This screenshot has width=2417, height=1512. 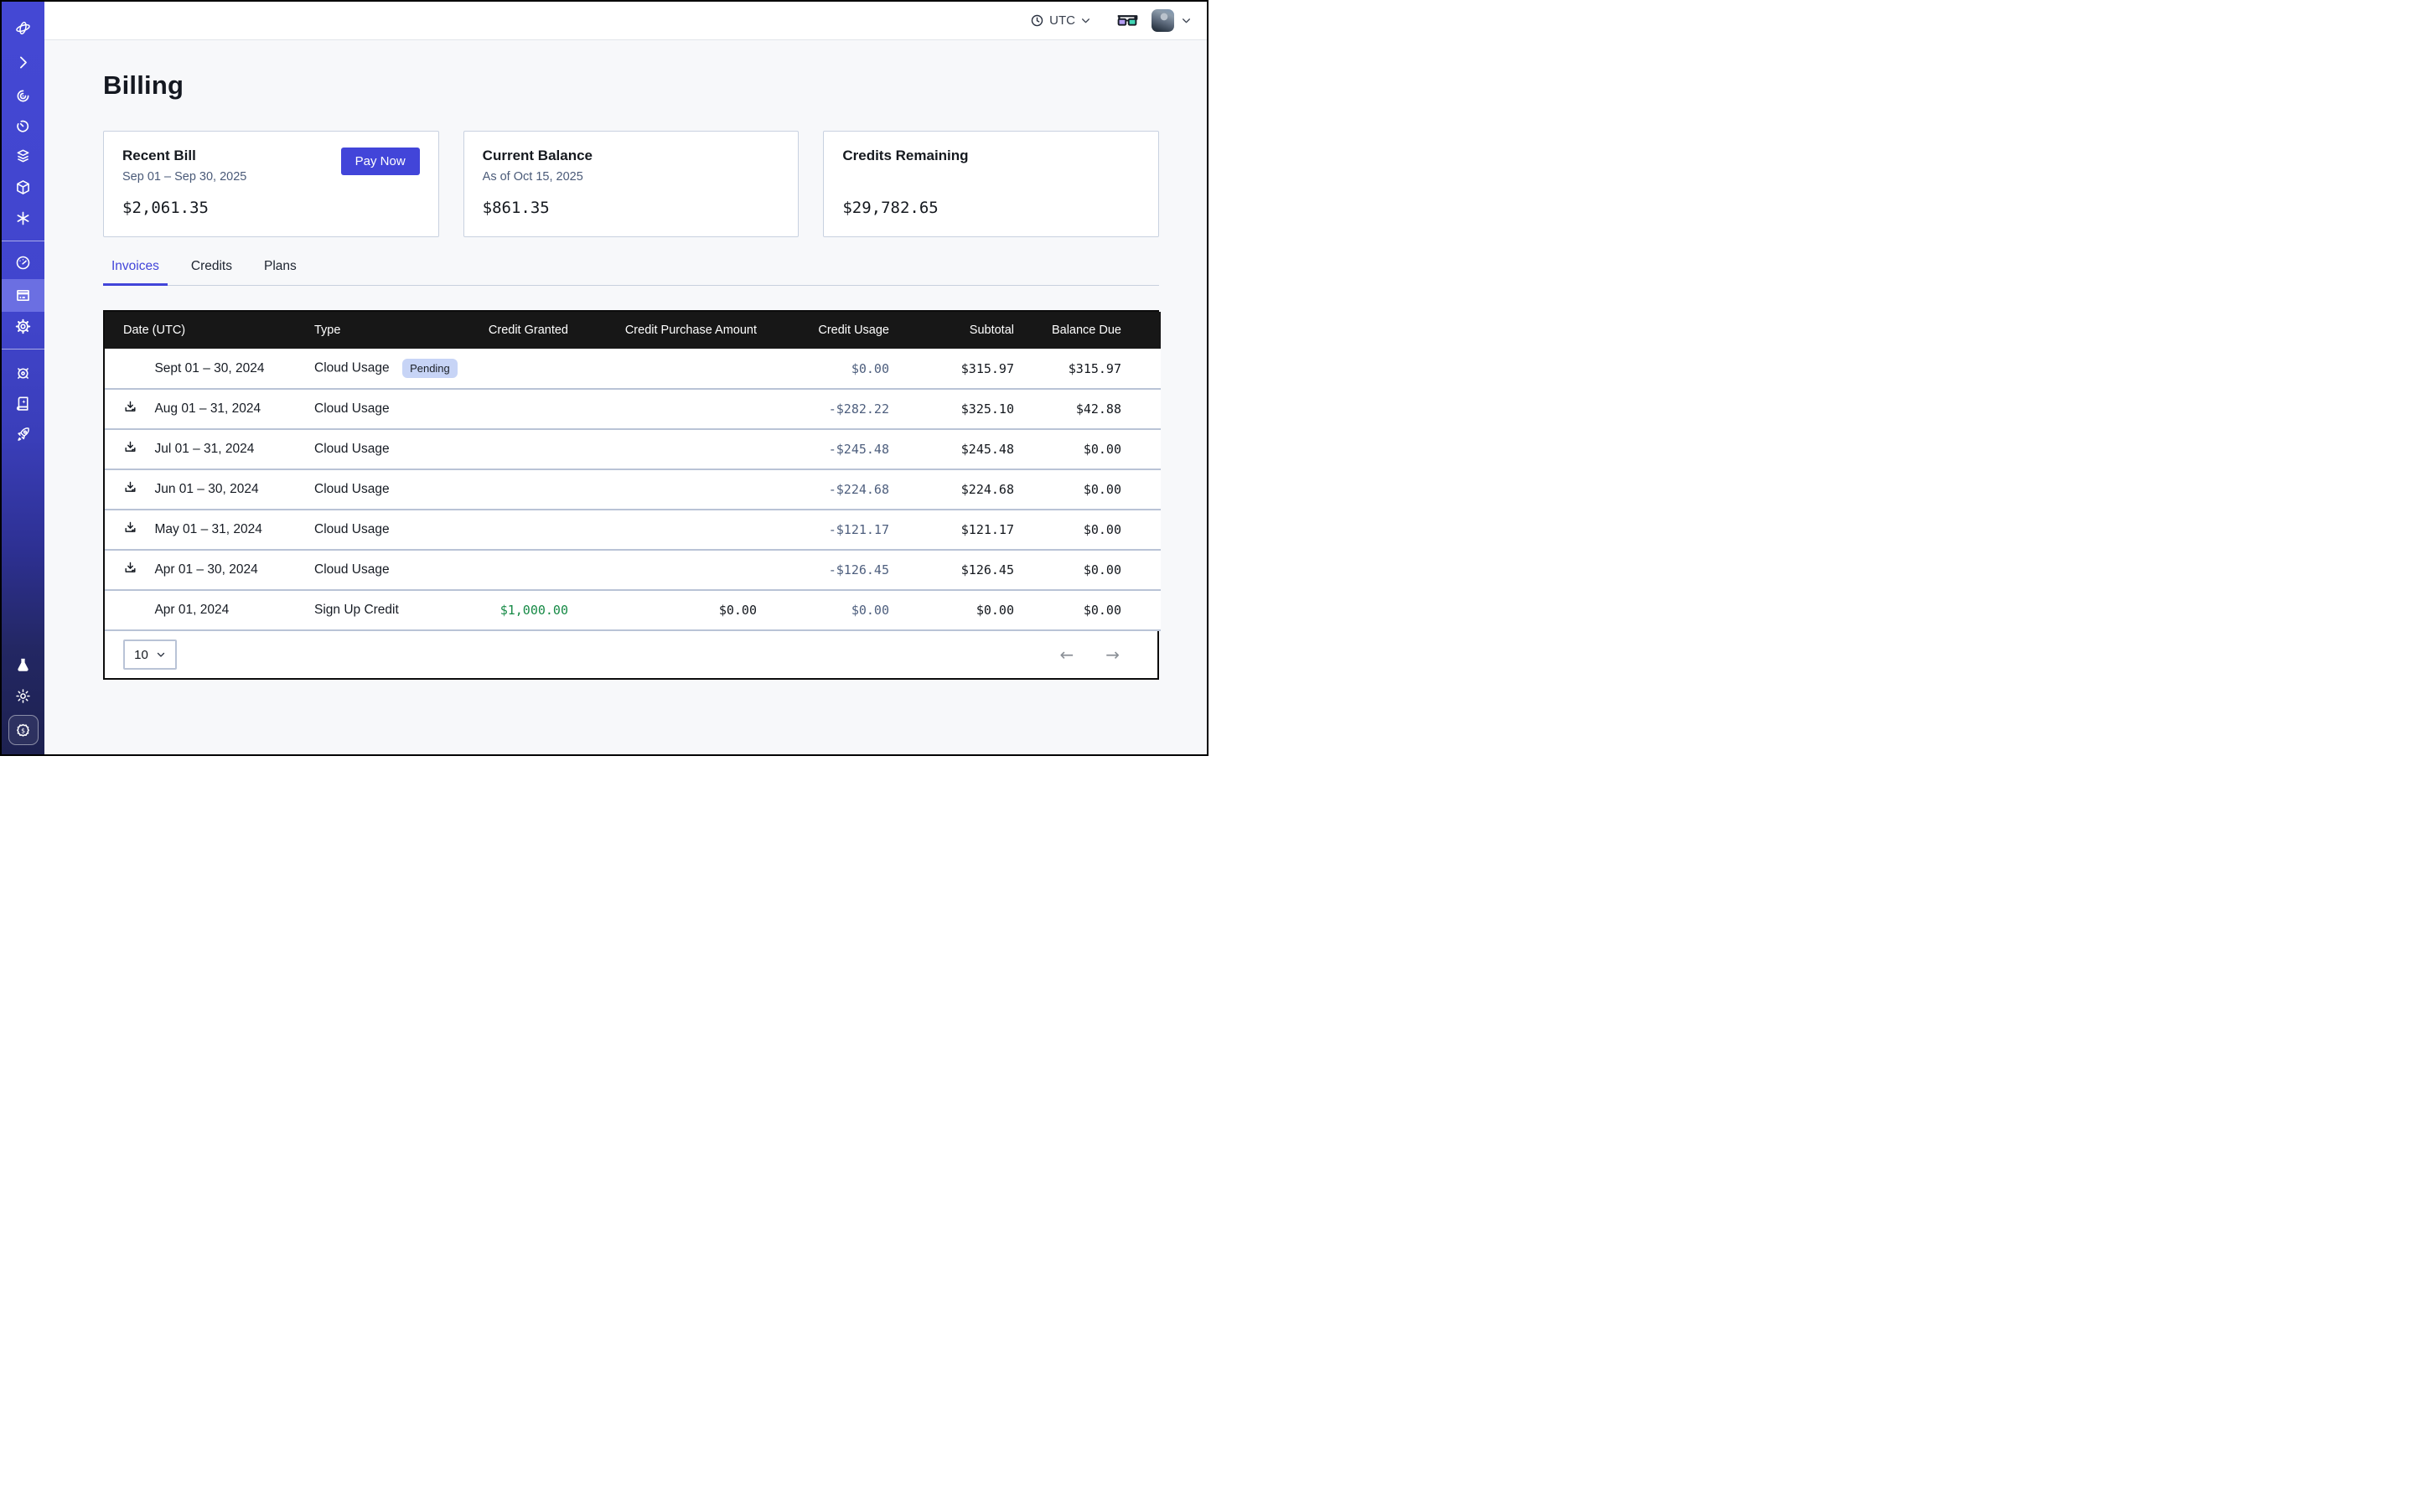 What do you see at coordinates (23, 349) in the screenshot?
I see `sidebar-divider` at bounding box center [23, 349].